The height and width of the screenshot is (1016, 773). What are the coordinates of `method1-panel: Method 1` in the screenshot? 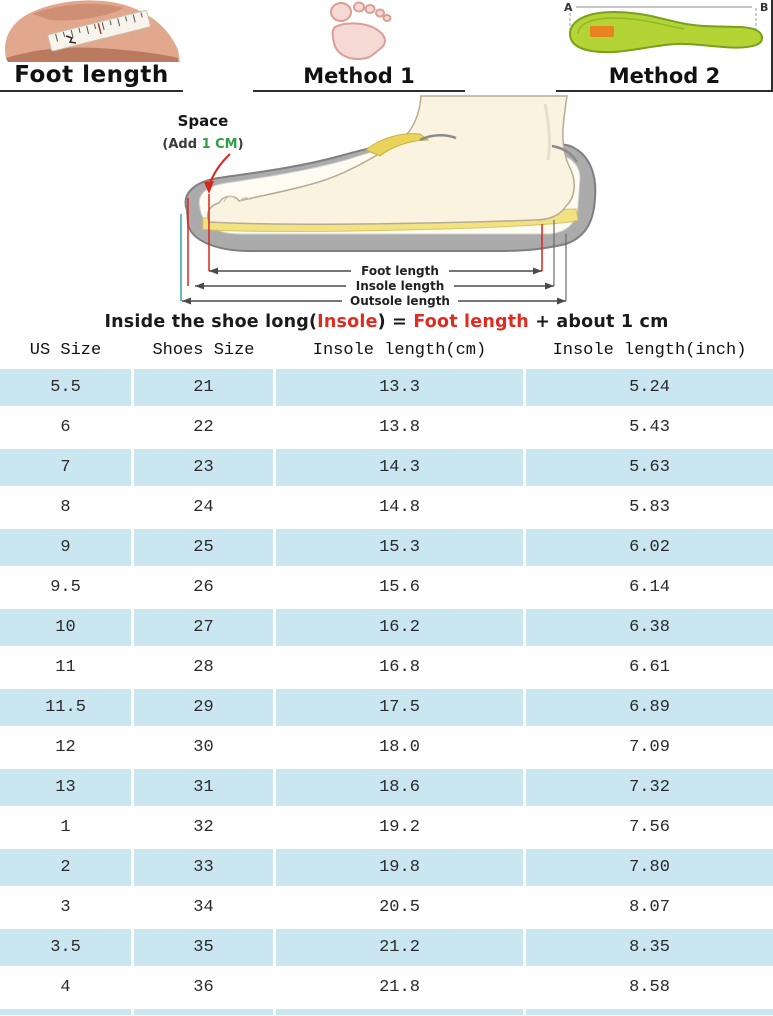 It's located at (359, 46).